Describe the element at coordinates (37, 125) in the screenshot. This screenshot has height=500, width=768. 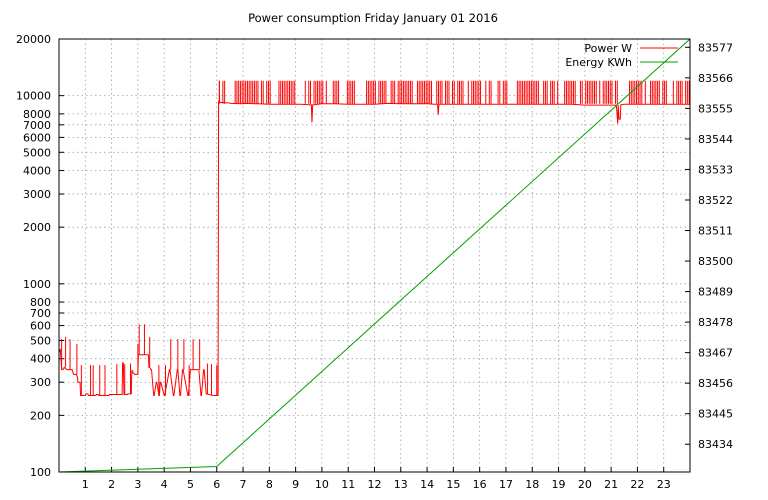
I see `y-tick-label: 7000` at that location.